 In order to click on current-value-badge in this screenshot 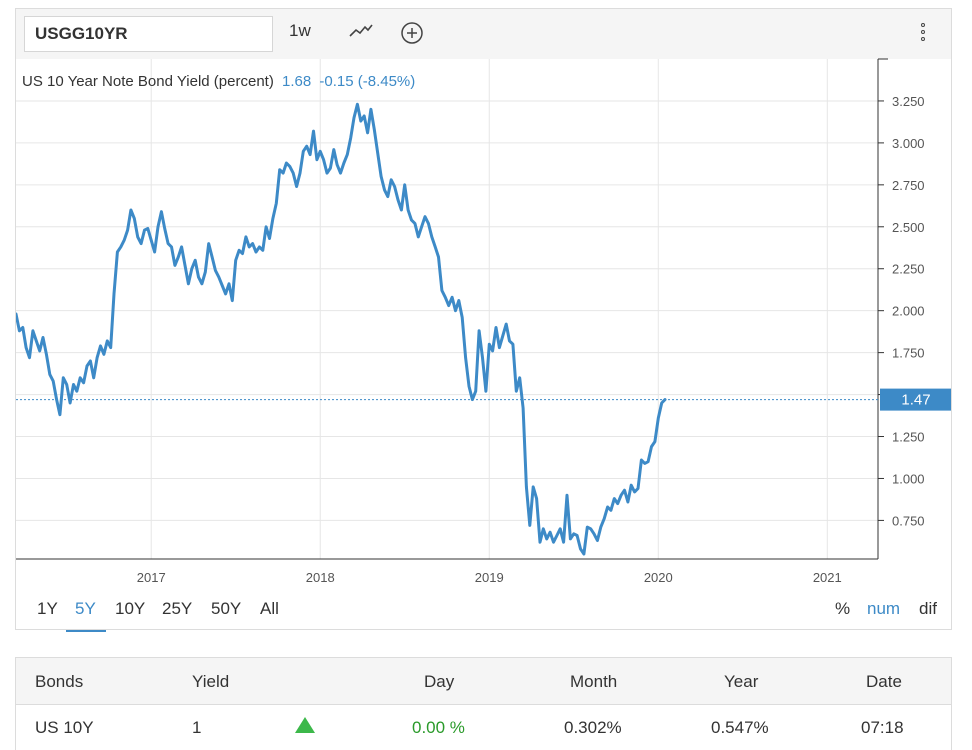, I will do `click(915, 399)`.